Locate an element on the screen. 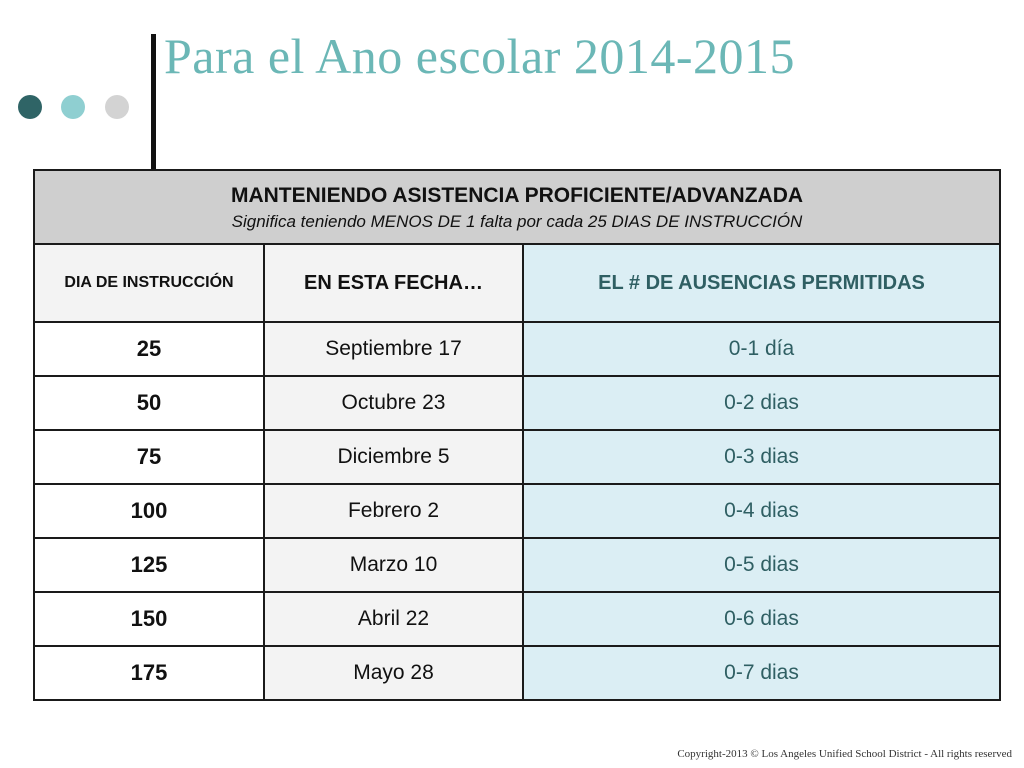 This screenshot has height=768, width=1024. table-row: 75 Diciembre 5 0-3 dias is located at coordinates (517, 457).